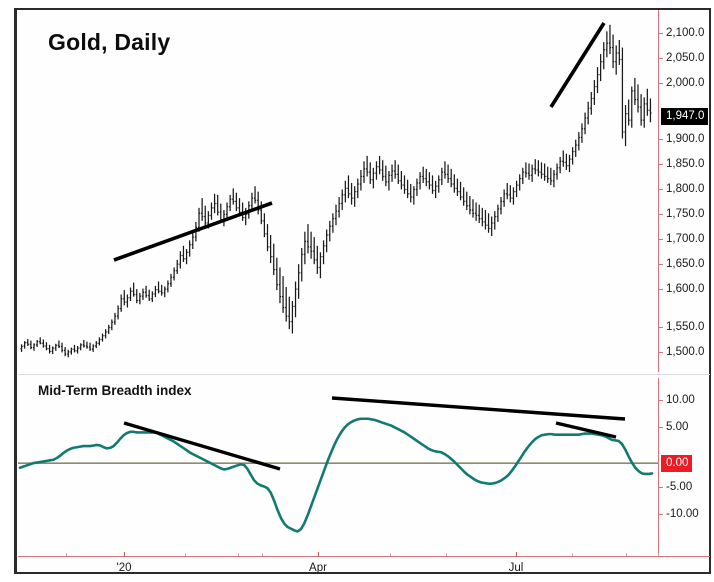 This screenshot has height=582, width=714. What do you see at coordinates (685, 58) in the screenshot?
I see `price-axis-tick-label: 2,050.0` at bounding box center [685, 58].